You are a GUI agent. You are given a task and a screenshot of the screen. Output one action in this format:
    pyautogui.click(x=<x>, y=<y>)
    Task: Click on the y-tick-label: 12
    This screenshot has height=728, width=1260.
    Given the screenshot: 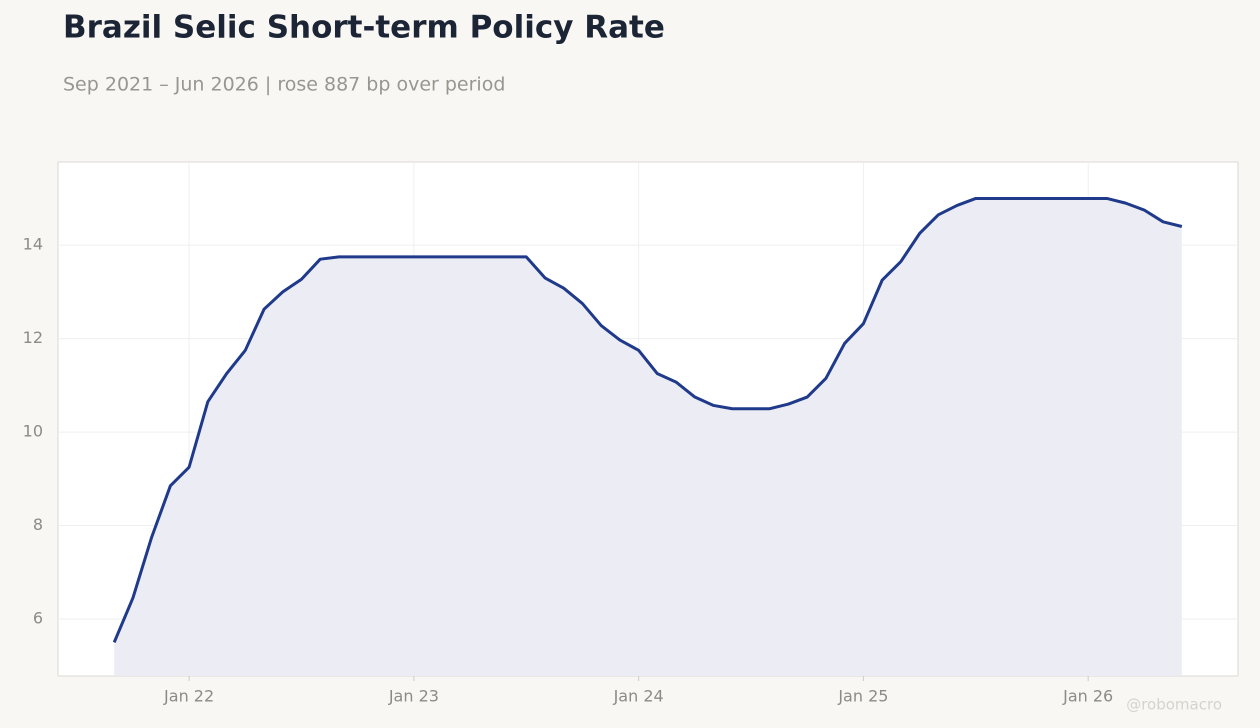 What is the action you would take?
    pyautogui.click(x=33, y=337)
    